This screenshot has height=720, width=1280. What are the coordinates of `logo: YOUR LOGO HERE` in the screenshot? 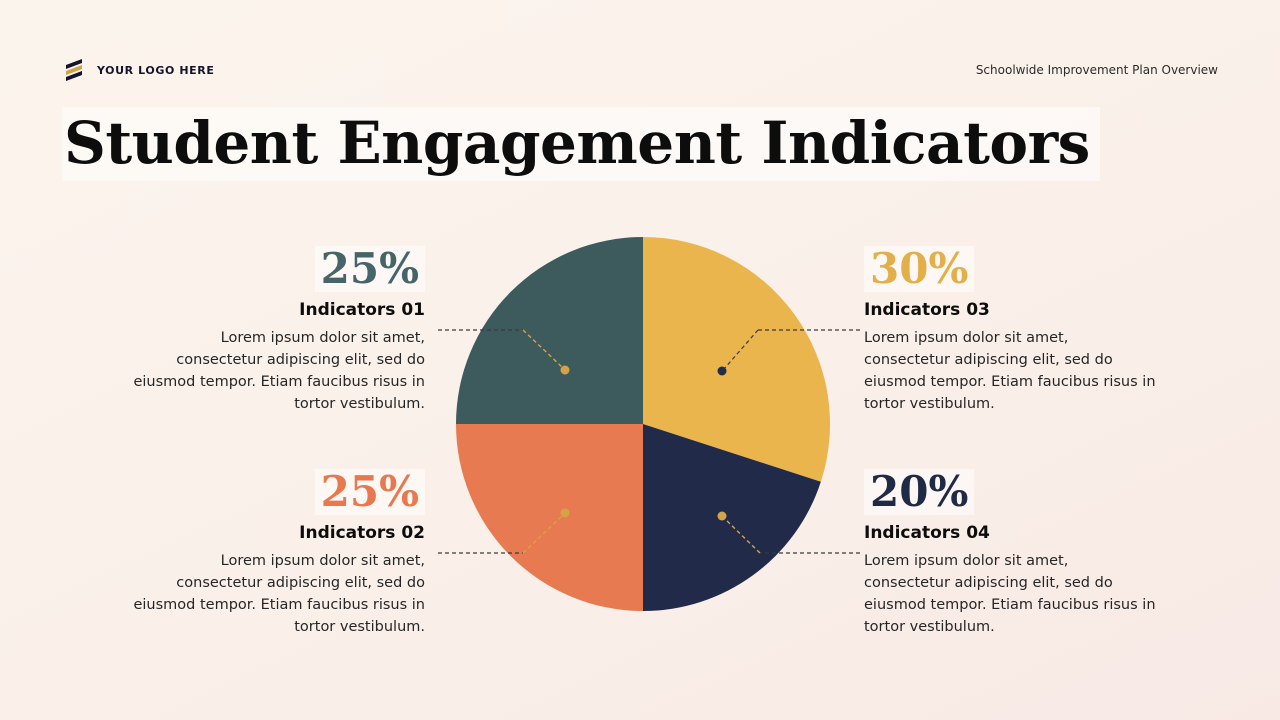 It's located at (138, 70).